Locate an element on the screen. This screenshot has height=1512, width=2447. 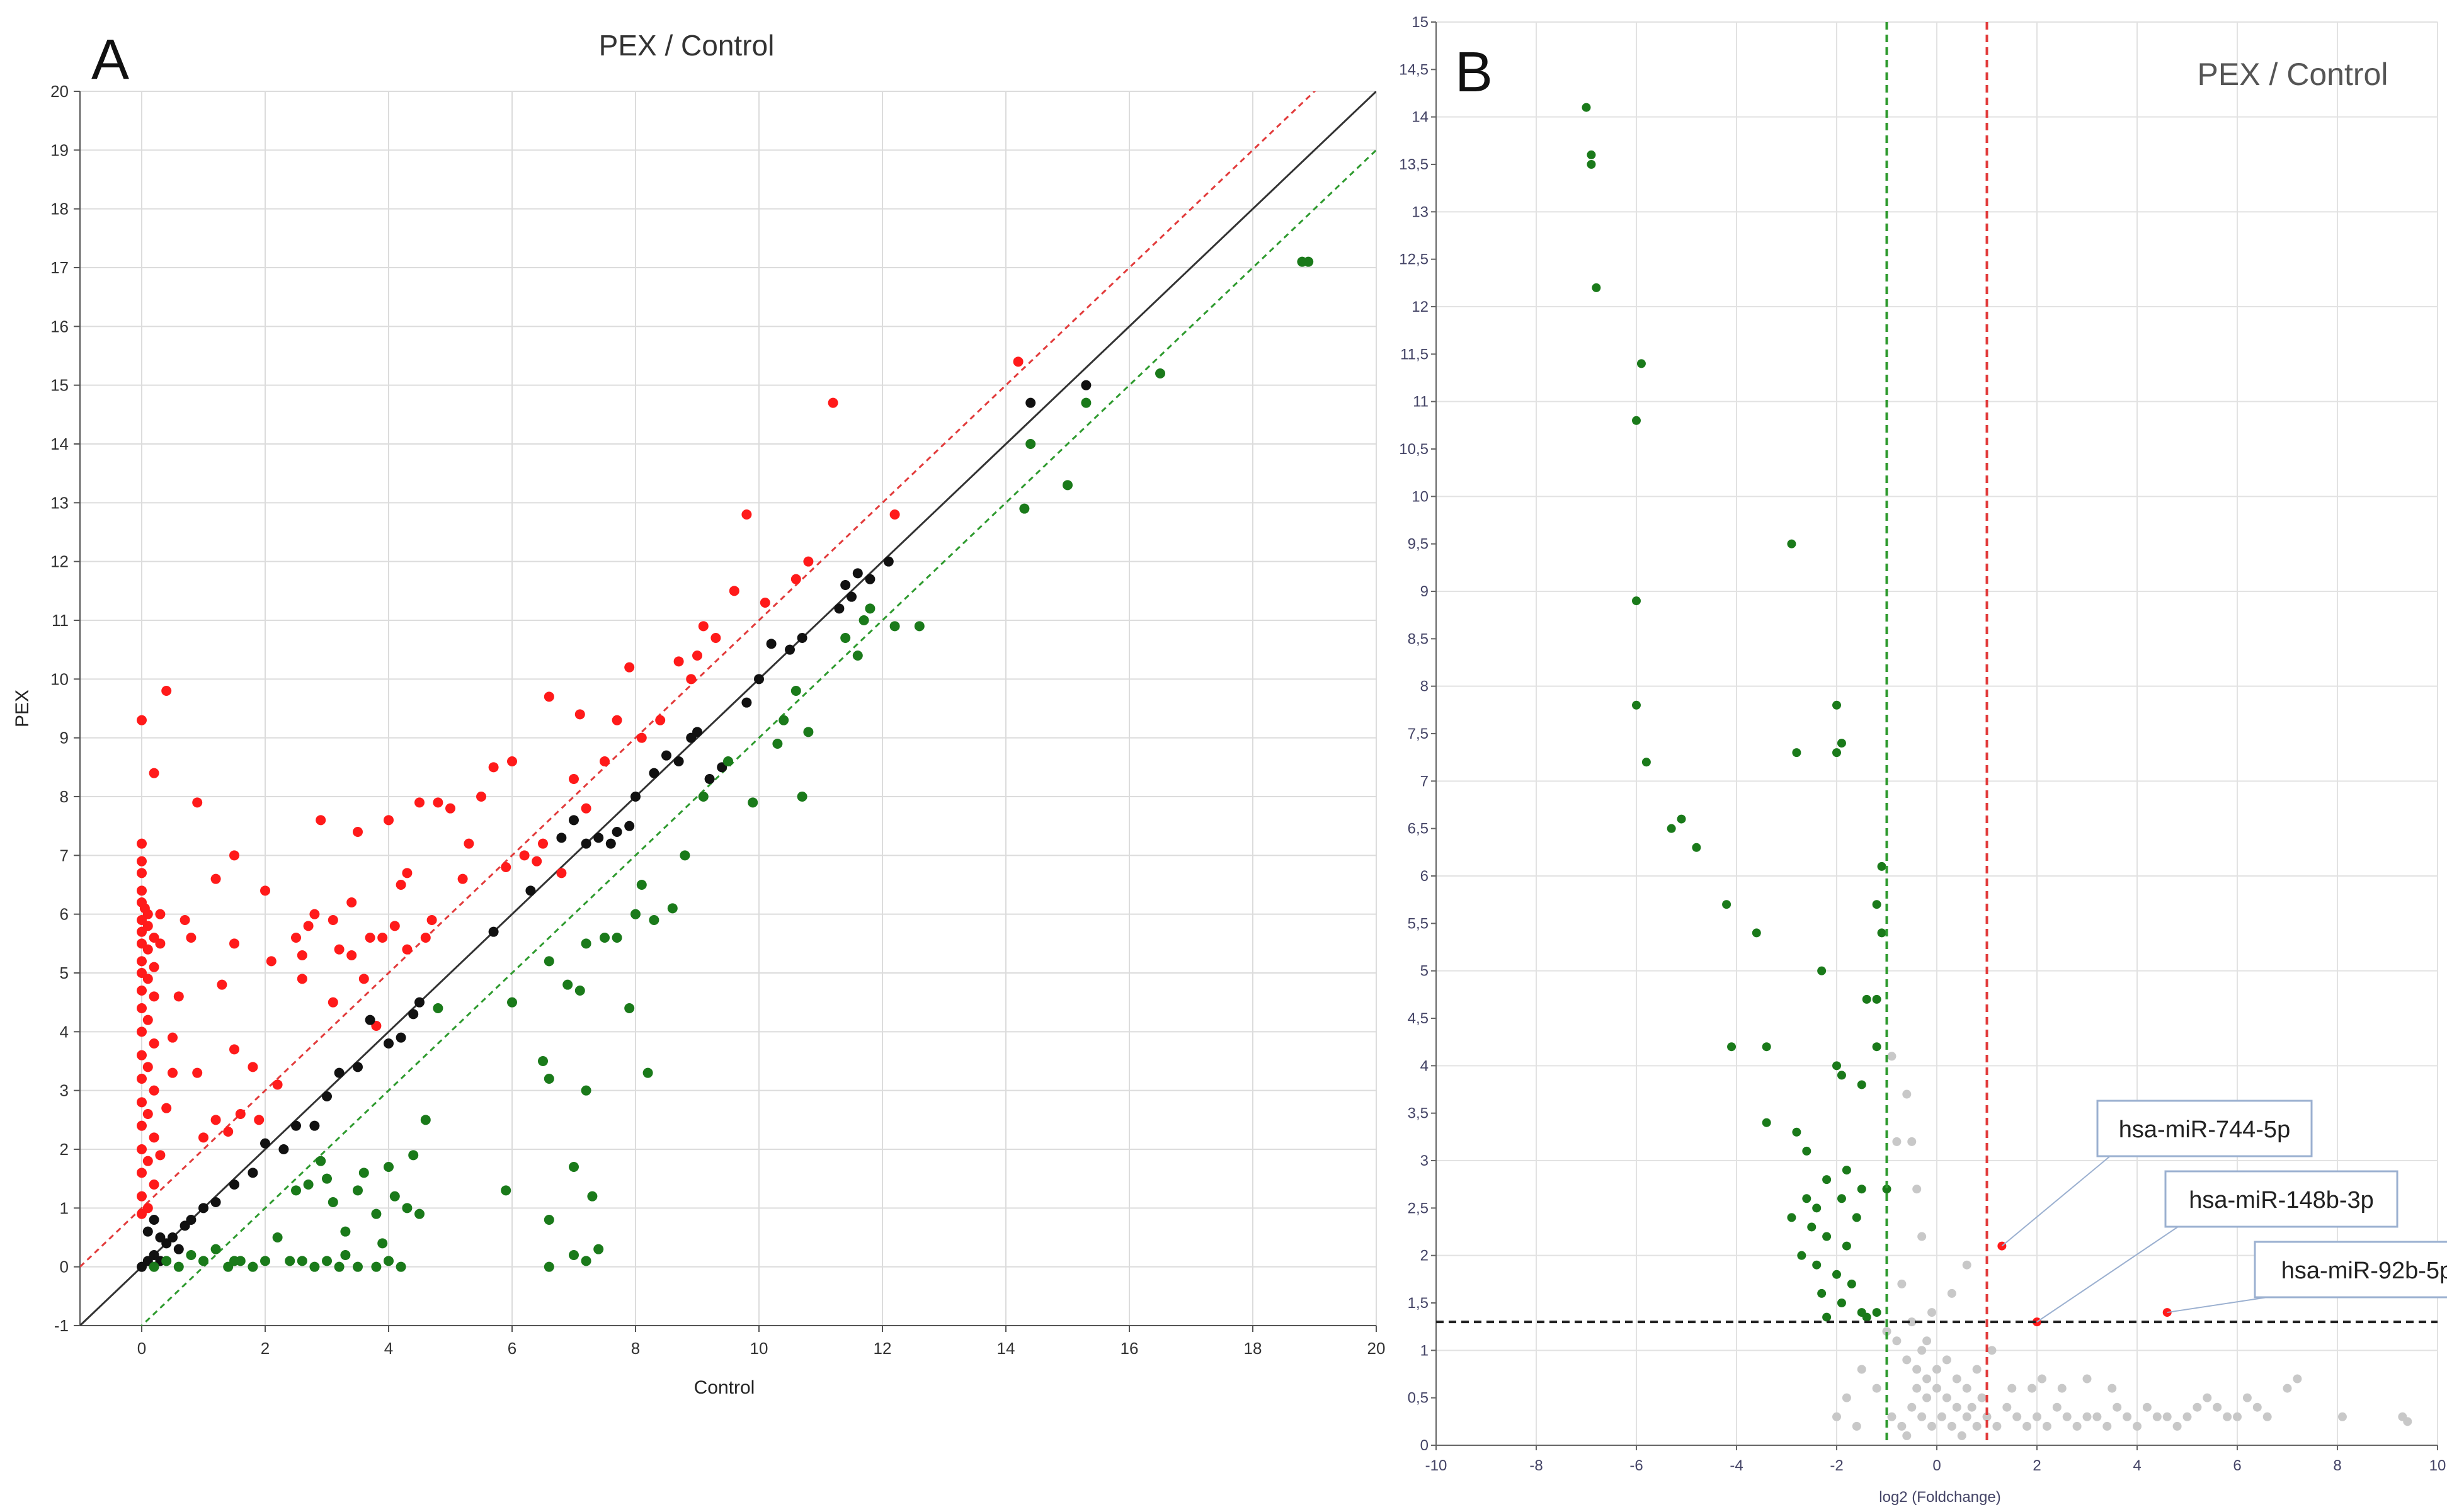
x-tick-label: 10 is located at coordinates (2438, 1465).